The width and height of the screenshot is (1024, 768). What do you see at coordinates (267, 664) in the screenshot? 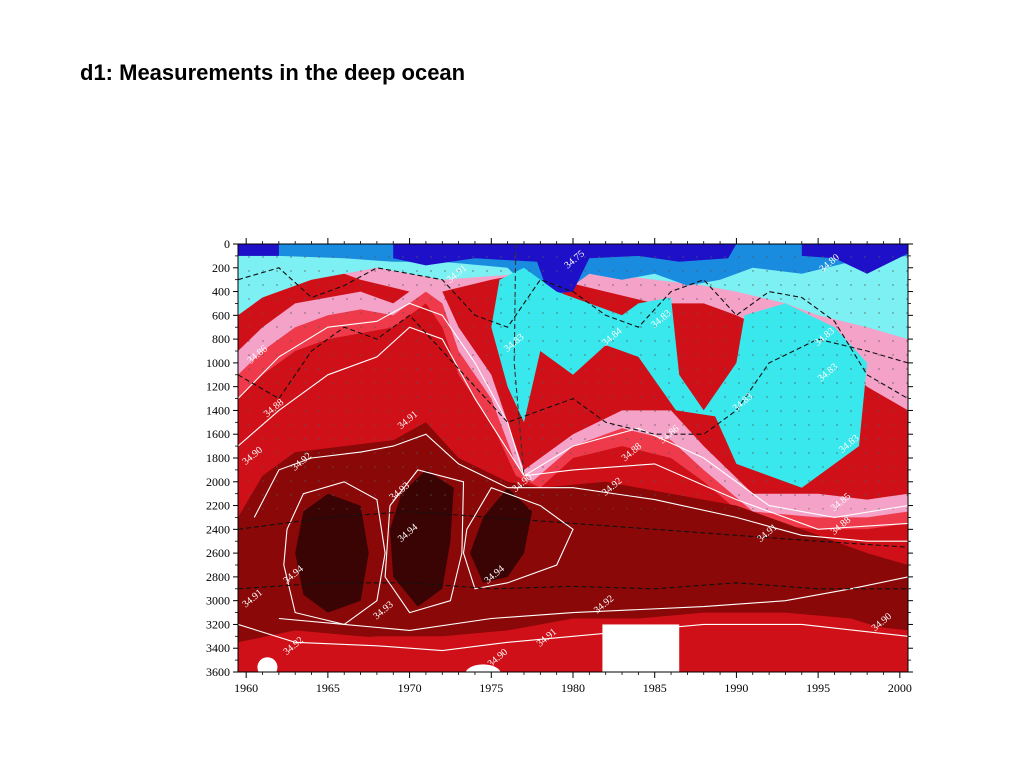
I see `data-gap-1961` at bounding box center [267, 664].